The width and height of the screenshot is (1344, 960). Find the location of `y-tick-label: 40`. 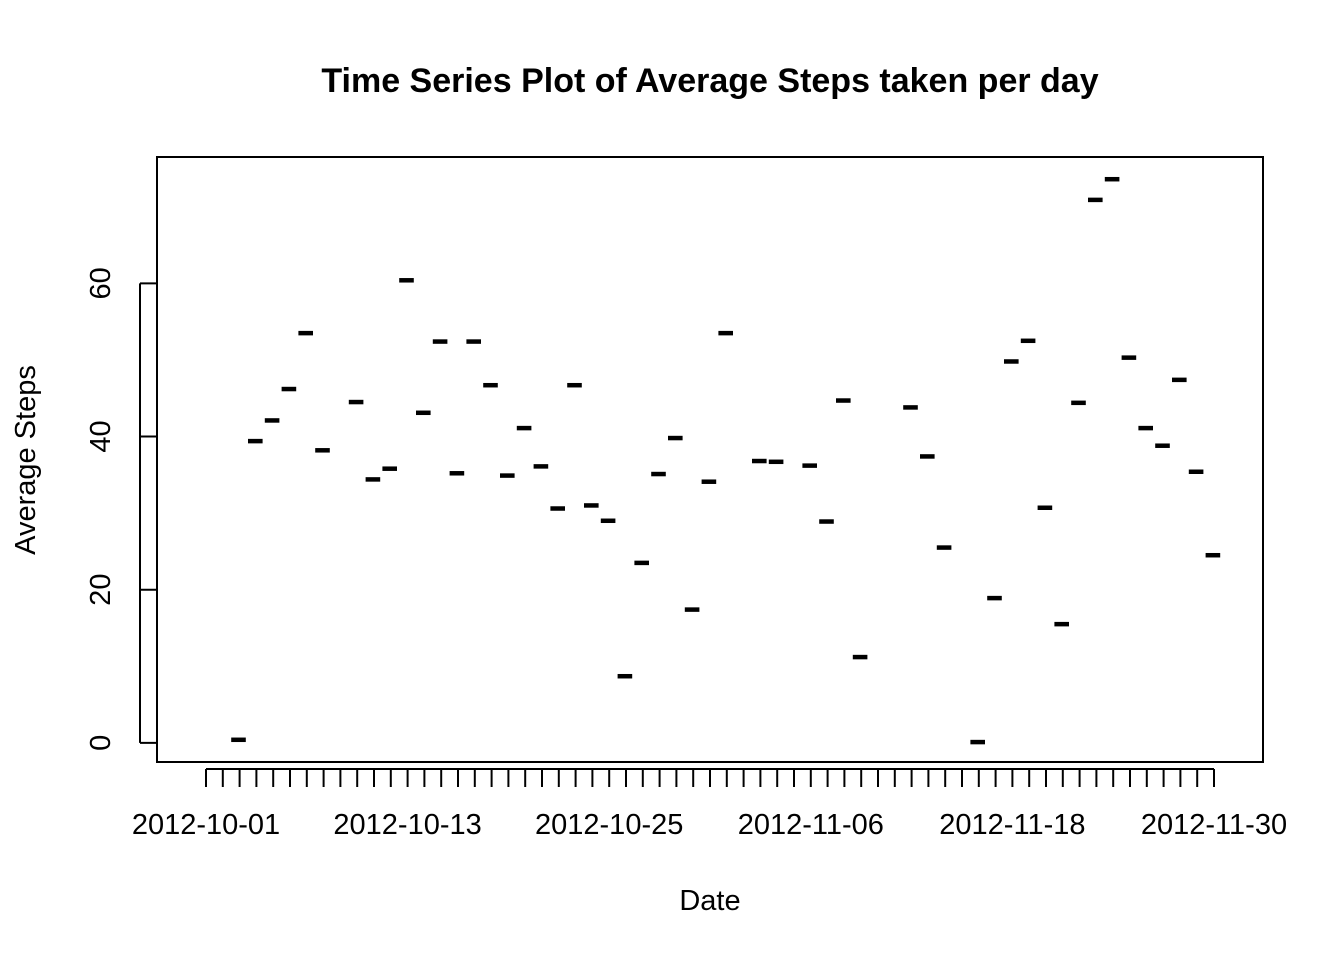

y-tick-label: 40 is located at coordinates (101, 436).